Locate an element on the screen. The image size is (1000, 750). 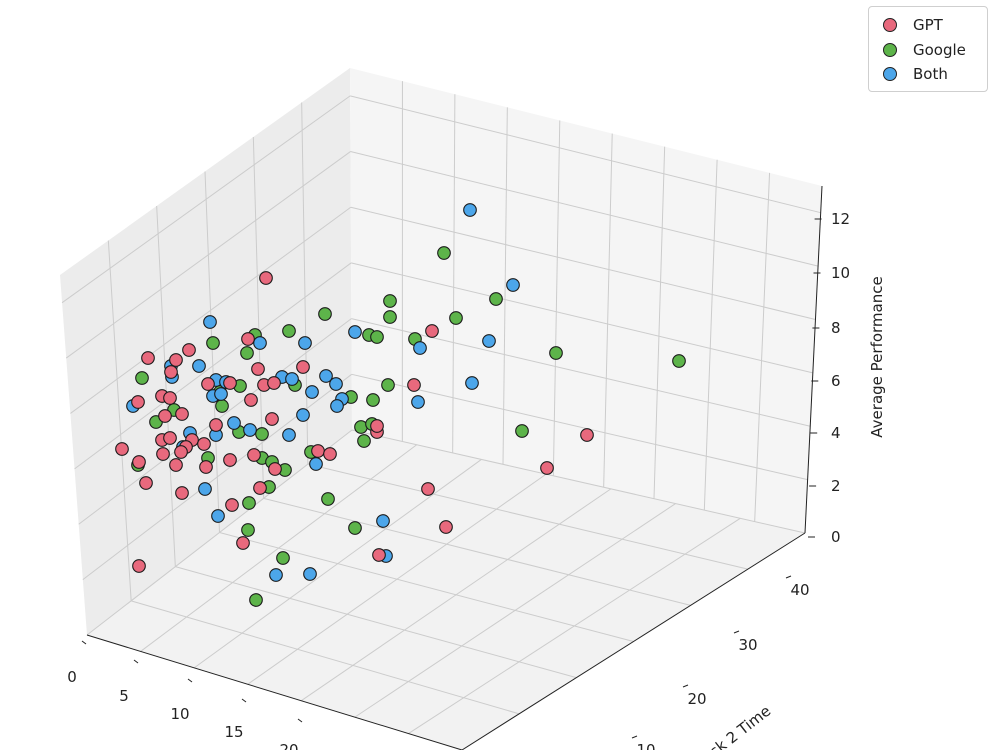
legend-marker-both is located at coordinates (890, 74).